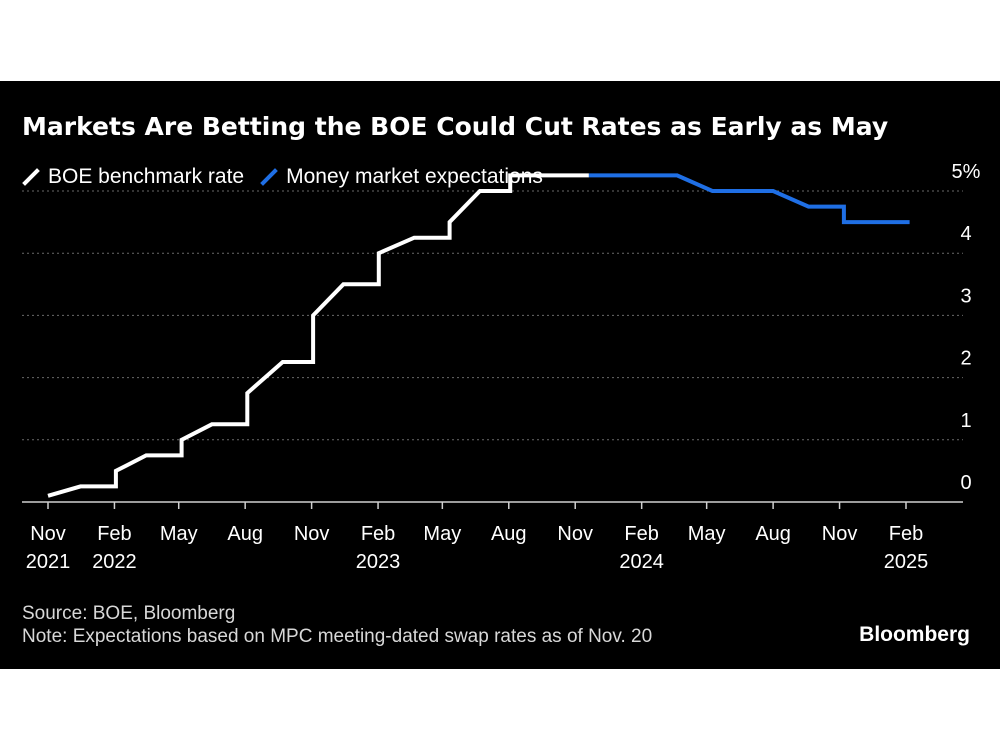  Describe the element at coordinates (378, 562) in the screenshot. I see `x-tick-year-5: 2023` at that location.